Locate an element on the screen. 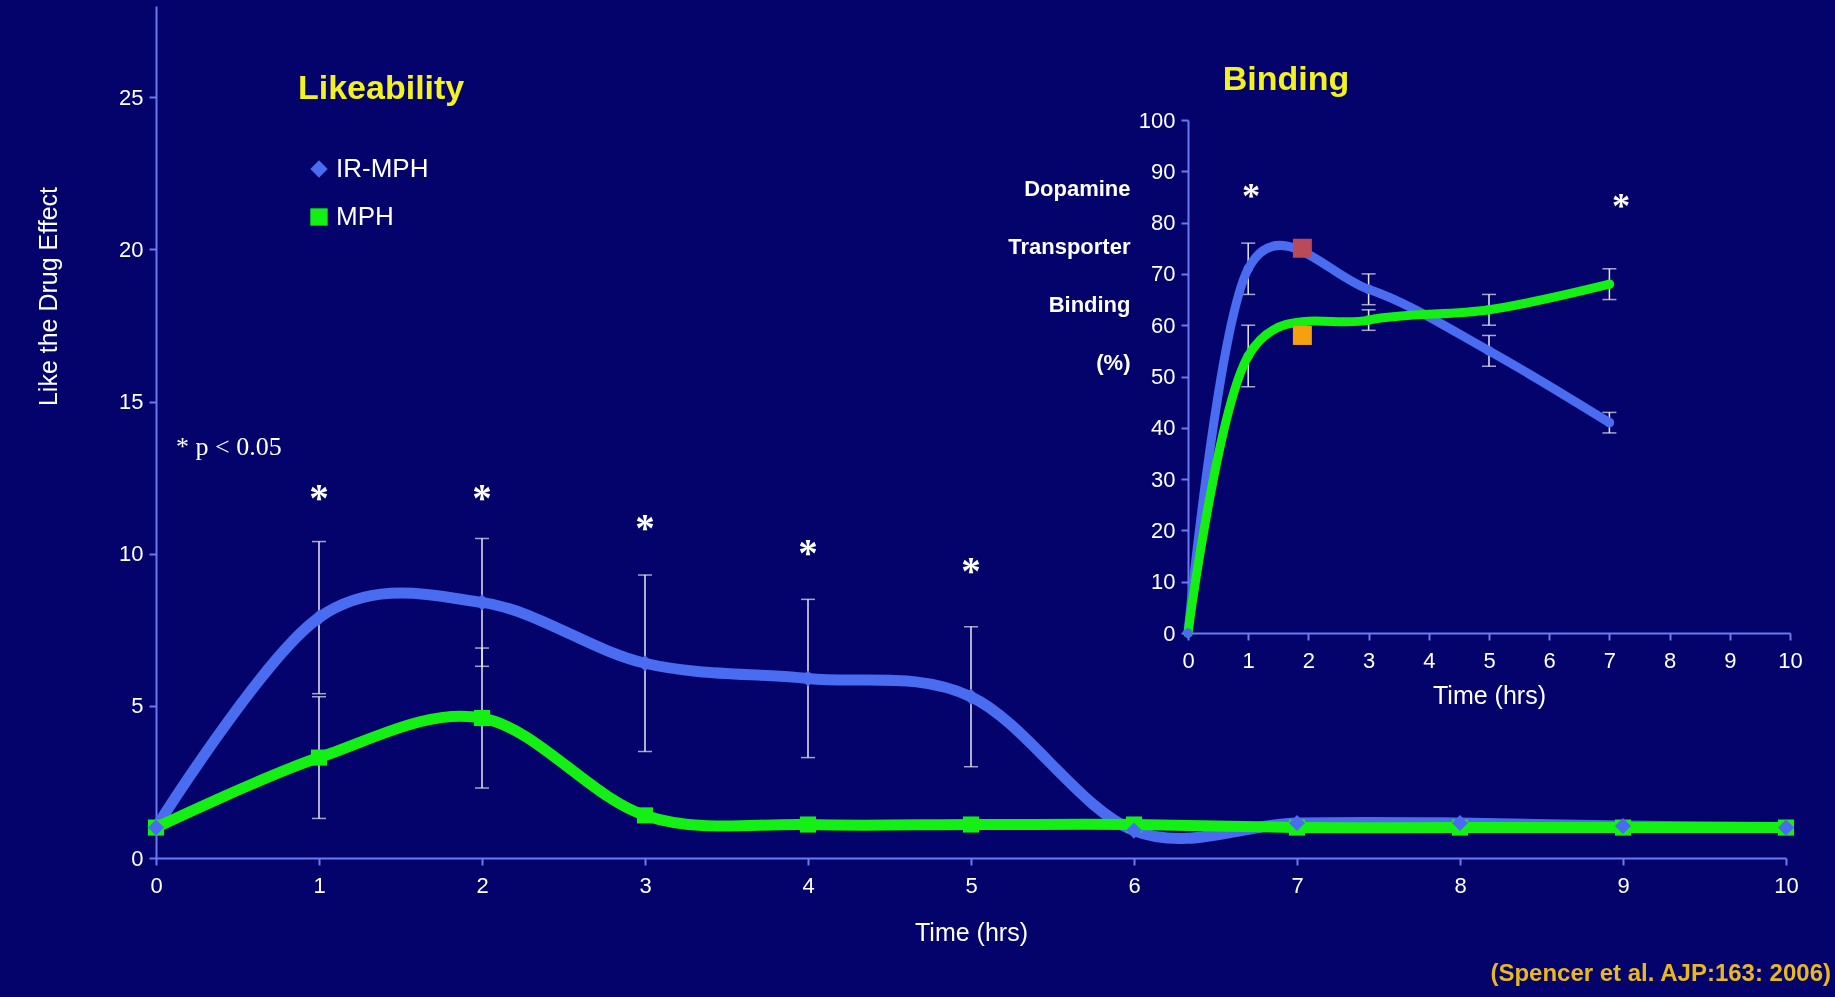 The height and width of the screenshot is (997, 1835). y-axis-title: Like the Drug Effect is located at coordinates (47, 296).